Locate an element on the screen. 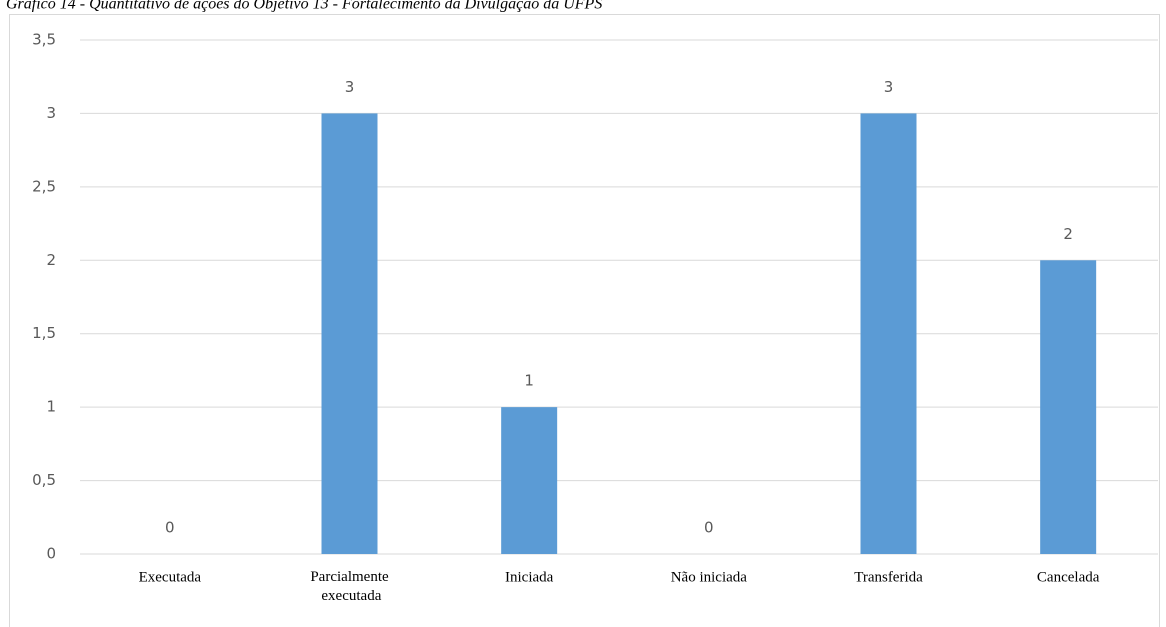 The height and width of the screenshot is (627, 1166). data-label: 1 is located at coordinates (529, 381).